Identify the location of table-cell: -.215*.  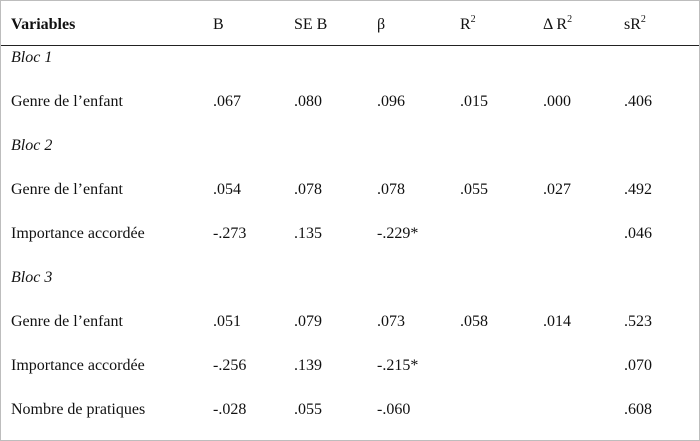
(398, 365).